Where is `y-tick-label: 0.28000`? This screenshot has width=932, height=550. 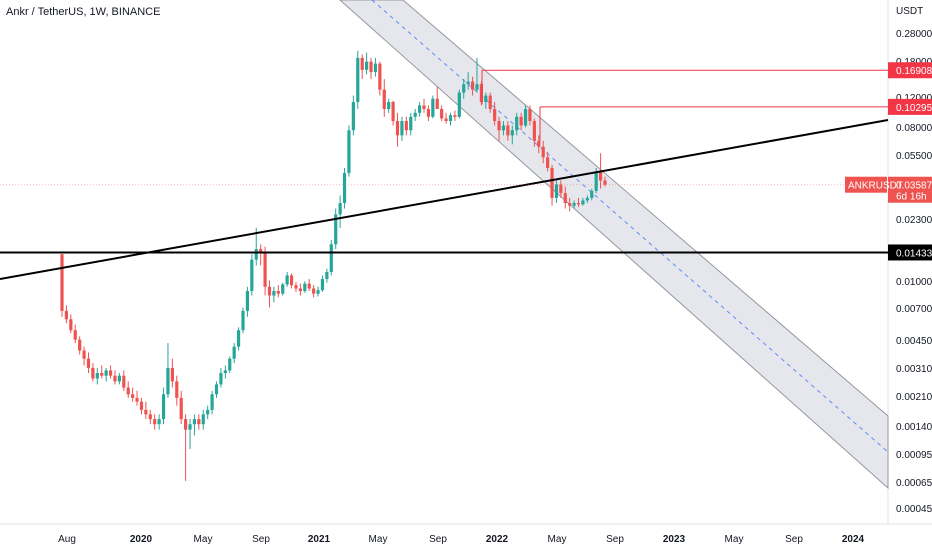
y-tick-label: 0.28000 is located at coordinates (914, 34).